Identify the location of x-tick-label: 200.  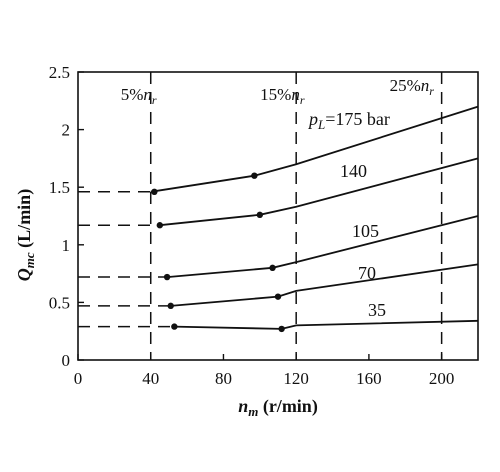
(442, 378).